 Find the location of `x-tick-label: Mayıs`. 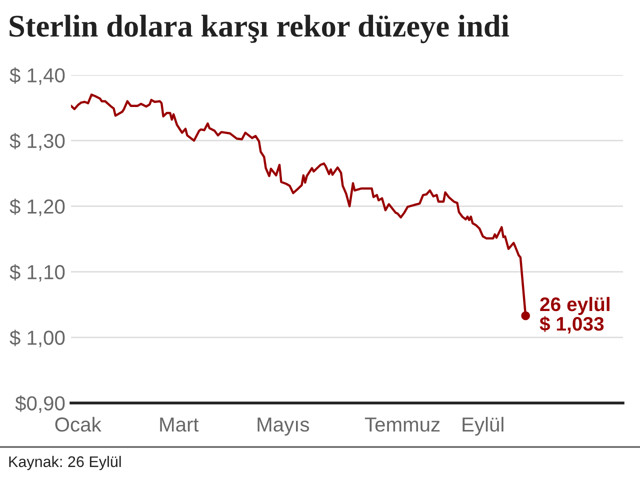

x-tick-label: Mayıs is located at coordinates (284, 427).